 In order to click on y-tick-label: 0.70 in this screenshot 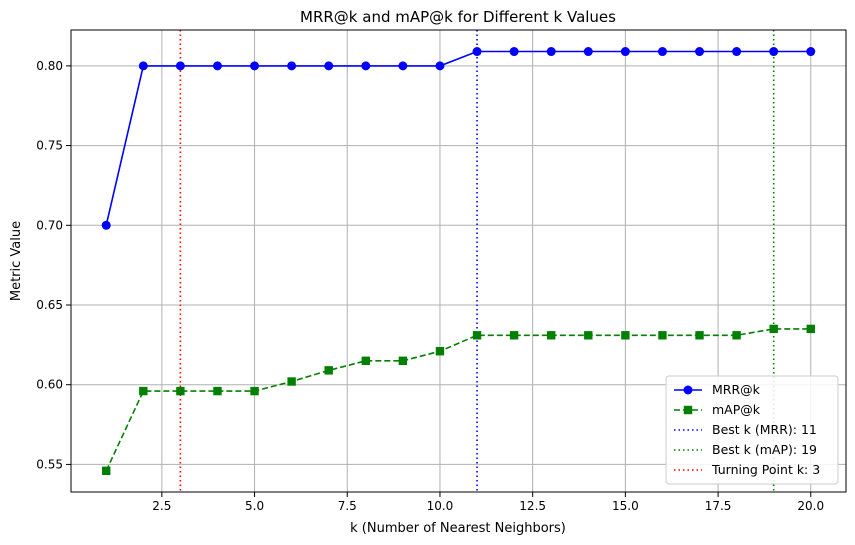, I will do `click(49, 225)`.